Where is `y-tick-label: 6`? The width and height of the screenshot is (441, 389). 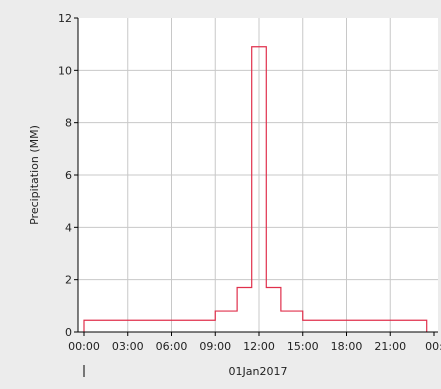 y-tick-label: 6 is located at coordinates (68, 175).